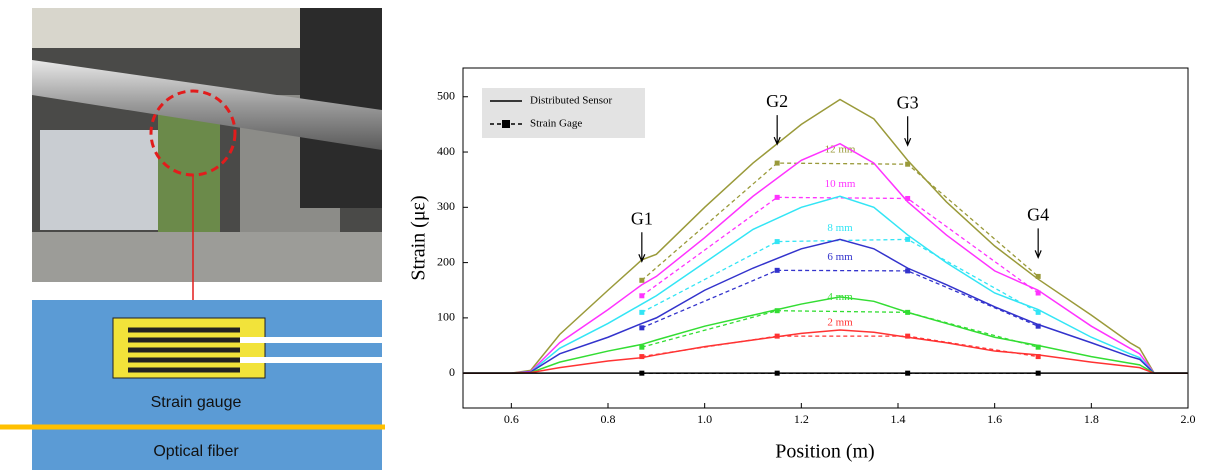 Image resolution: width=1206 pixels, height=470 pixels. I want to click on y-tick-label: 500, so click(446, 95).